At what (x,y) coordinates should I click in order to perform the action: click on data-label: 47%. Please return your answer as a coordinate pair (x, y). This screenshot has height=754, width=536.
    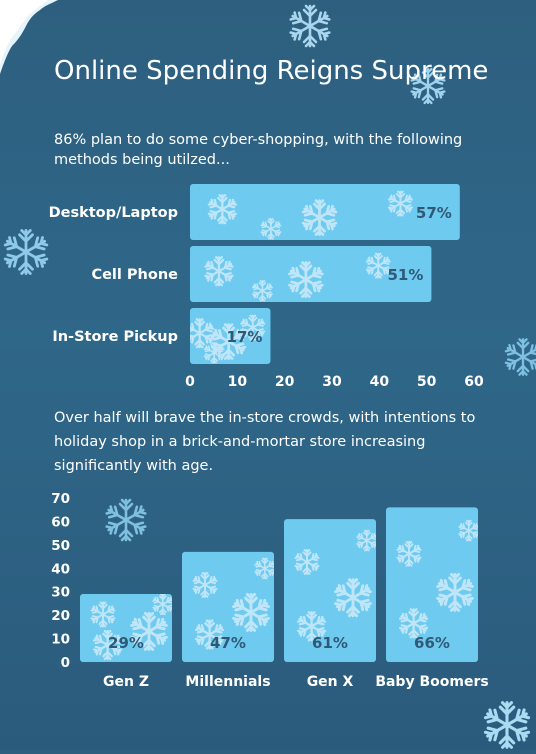
    Looking at the image, I should click on (228, 643).